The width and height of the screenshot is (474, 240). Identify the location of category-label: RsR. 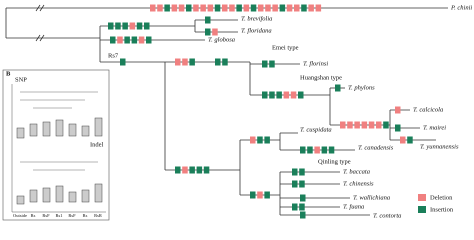
(98, 215).